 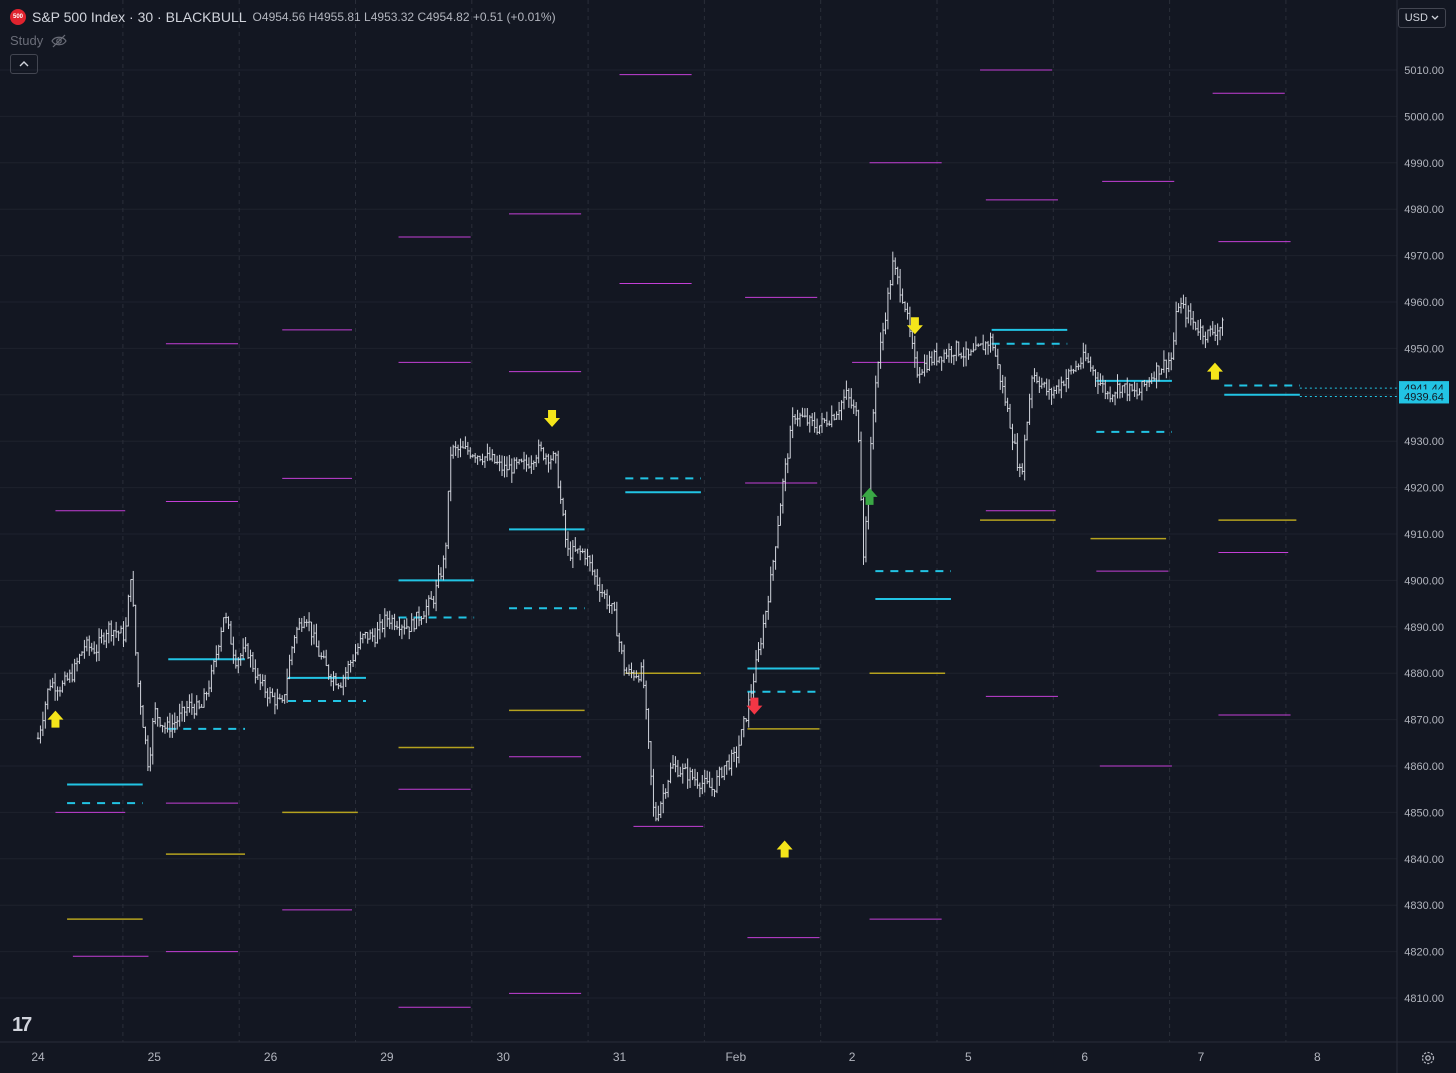 I want to click on x-tick-label: 6, so click(x=1084, y=1057).